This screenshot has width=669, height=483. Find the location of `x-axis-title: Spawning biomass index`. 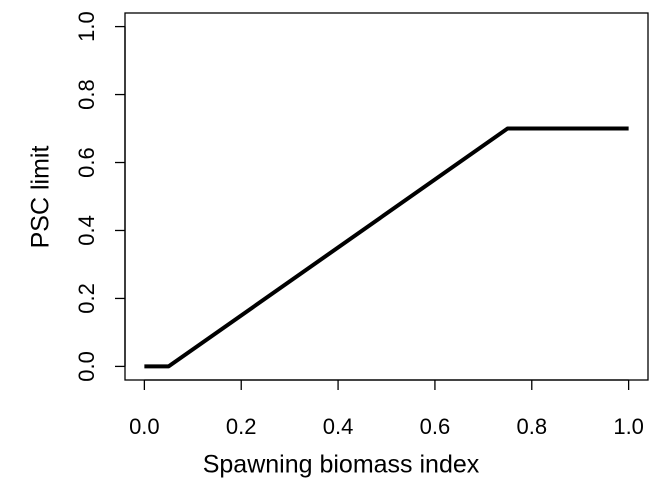

x-axis-title: Spawning biomass index is located at coordinates (341, 465).